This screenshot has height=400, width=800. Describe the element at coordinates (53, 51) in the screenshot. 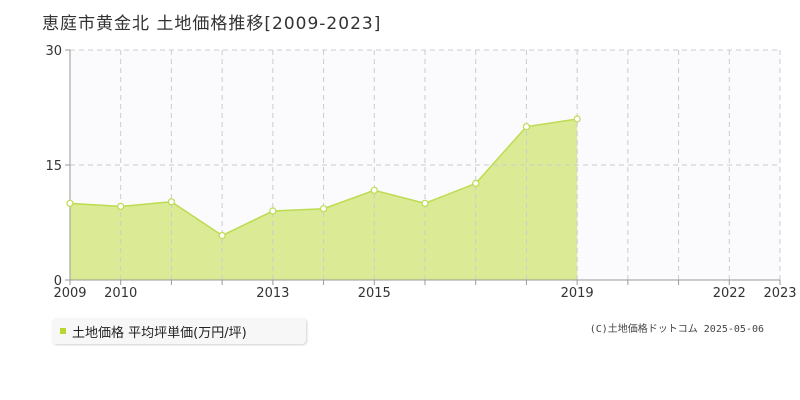

I see `y-tick-label: 30` at that location.